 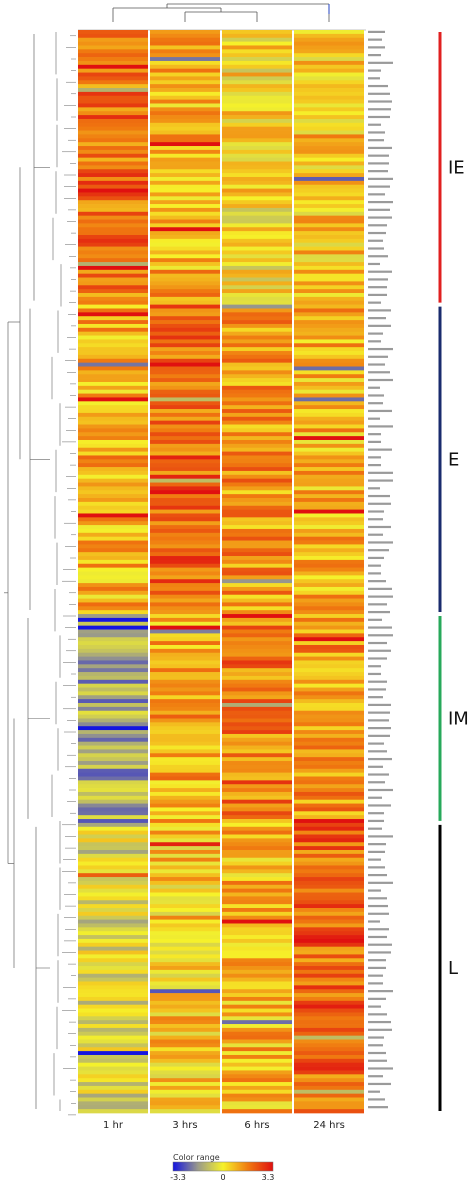 What do you see at coordinates (458, 719) in the screenshot?
I see `cluster-label-im: IM` at bounding box center [458, 719].